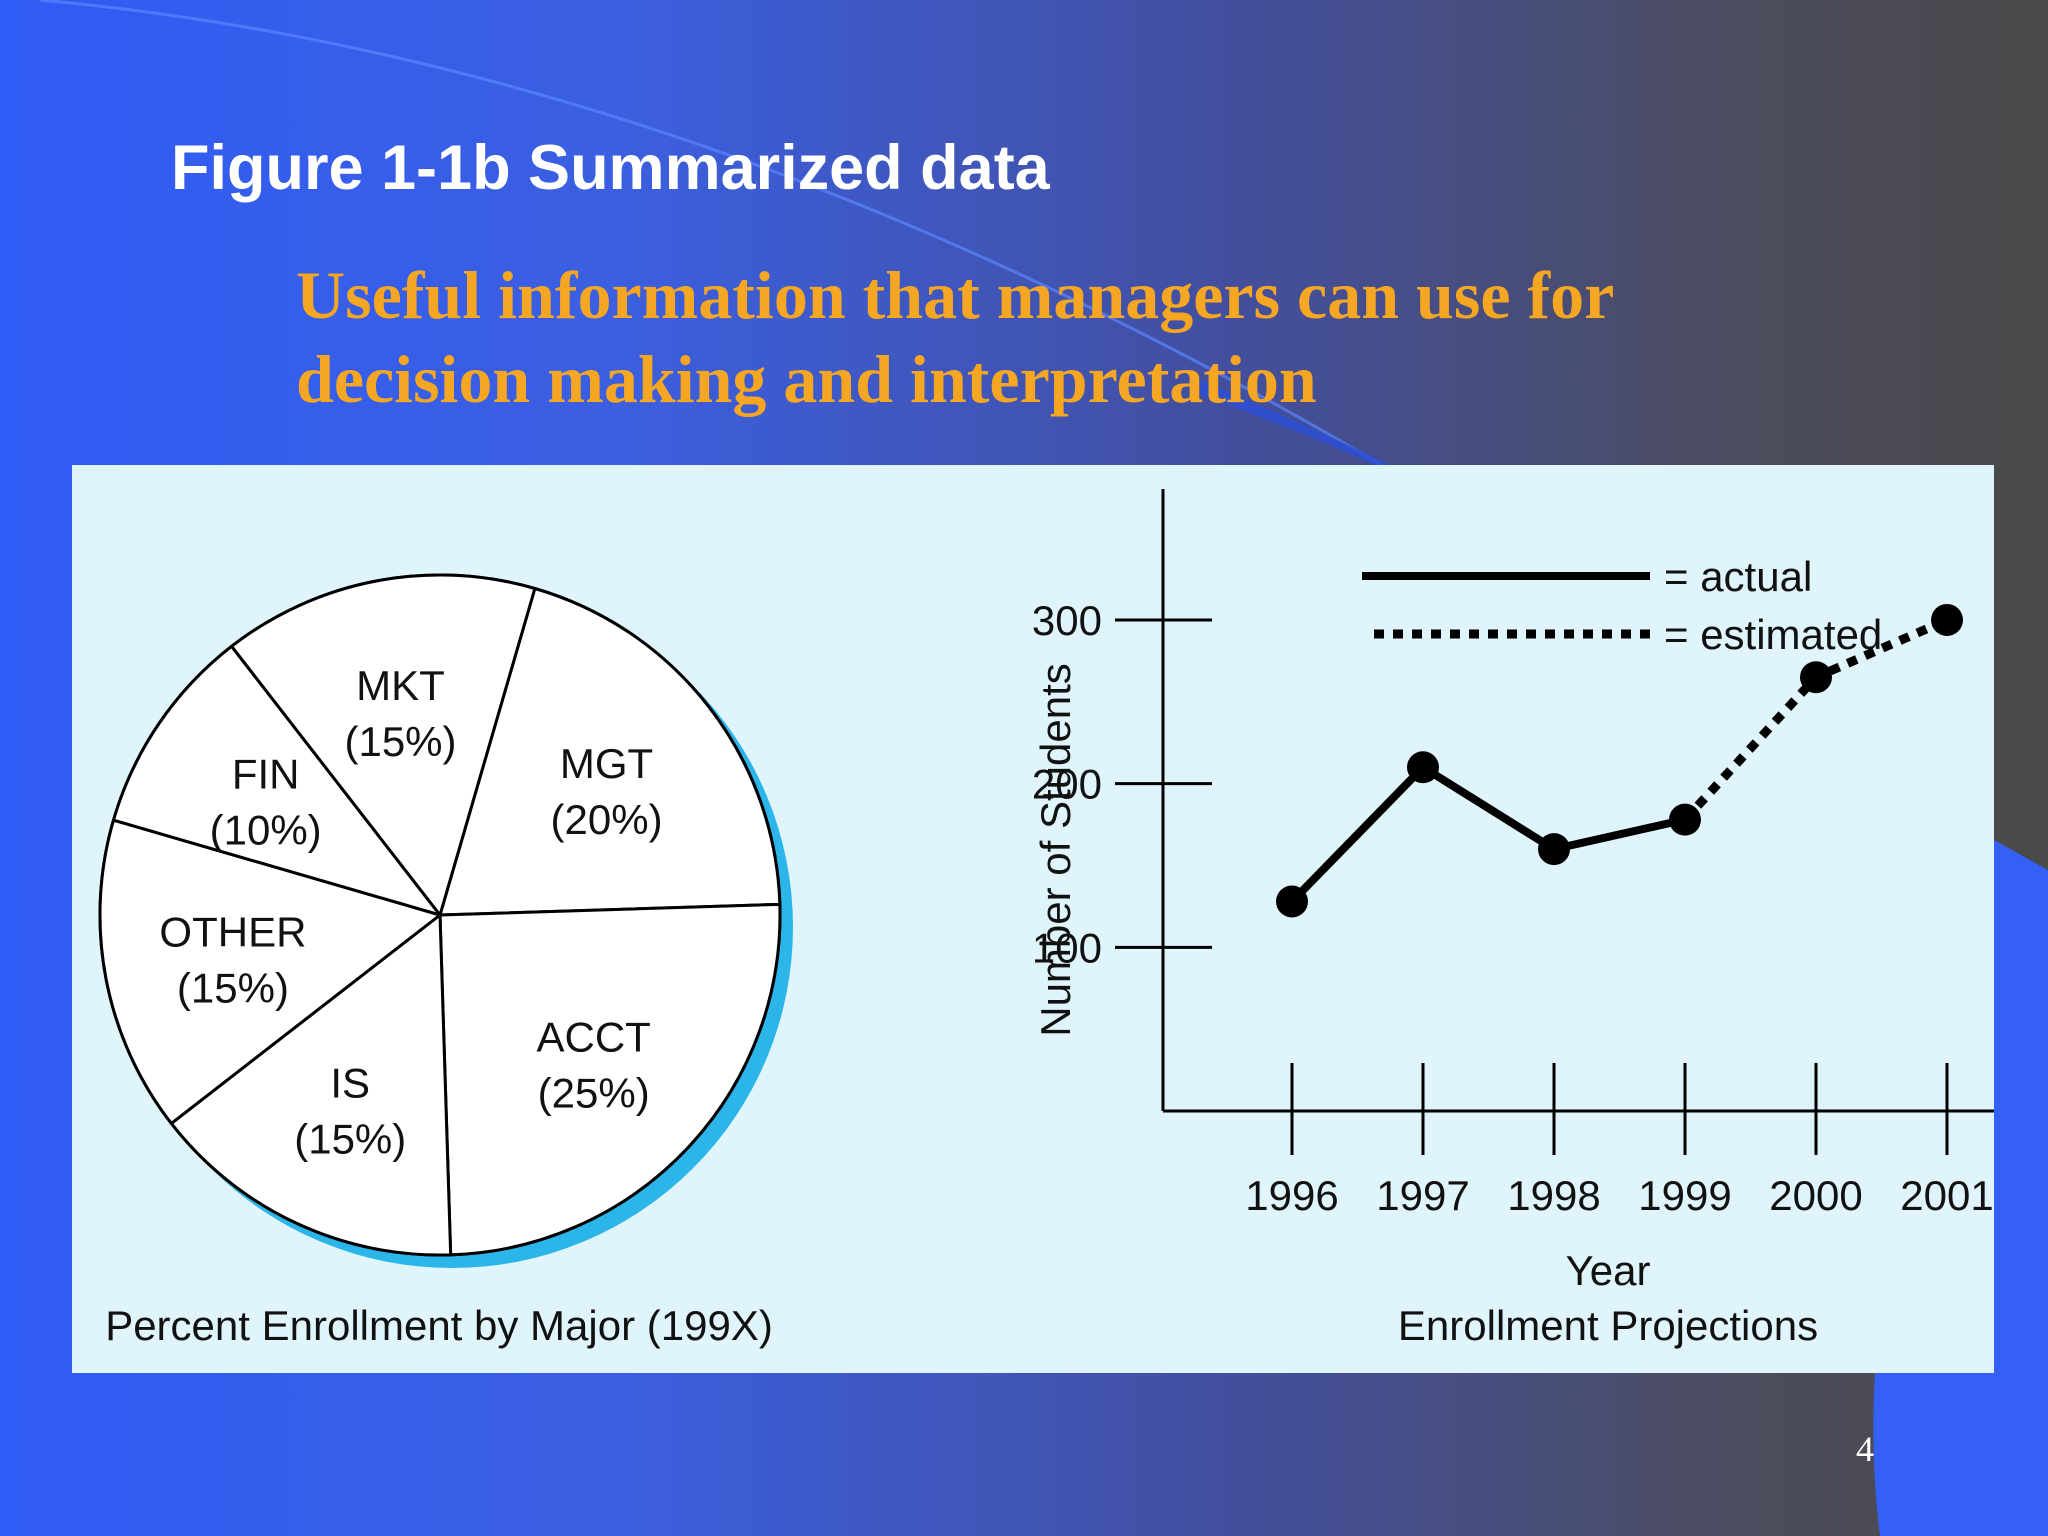 This screenshot has height=1536, width=2048. What do you see at coordinates (1067, 947) in the screenshot?
I see `y-tick-label-100: 100` at bounding box center [1067, 947].